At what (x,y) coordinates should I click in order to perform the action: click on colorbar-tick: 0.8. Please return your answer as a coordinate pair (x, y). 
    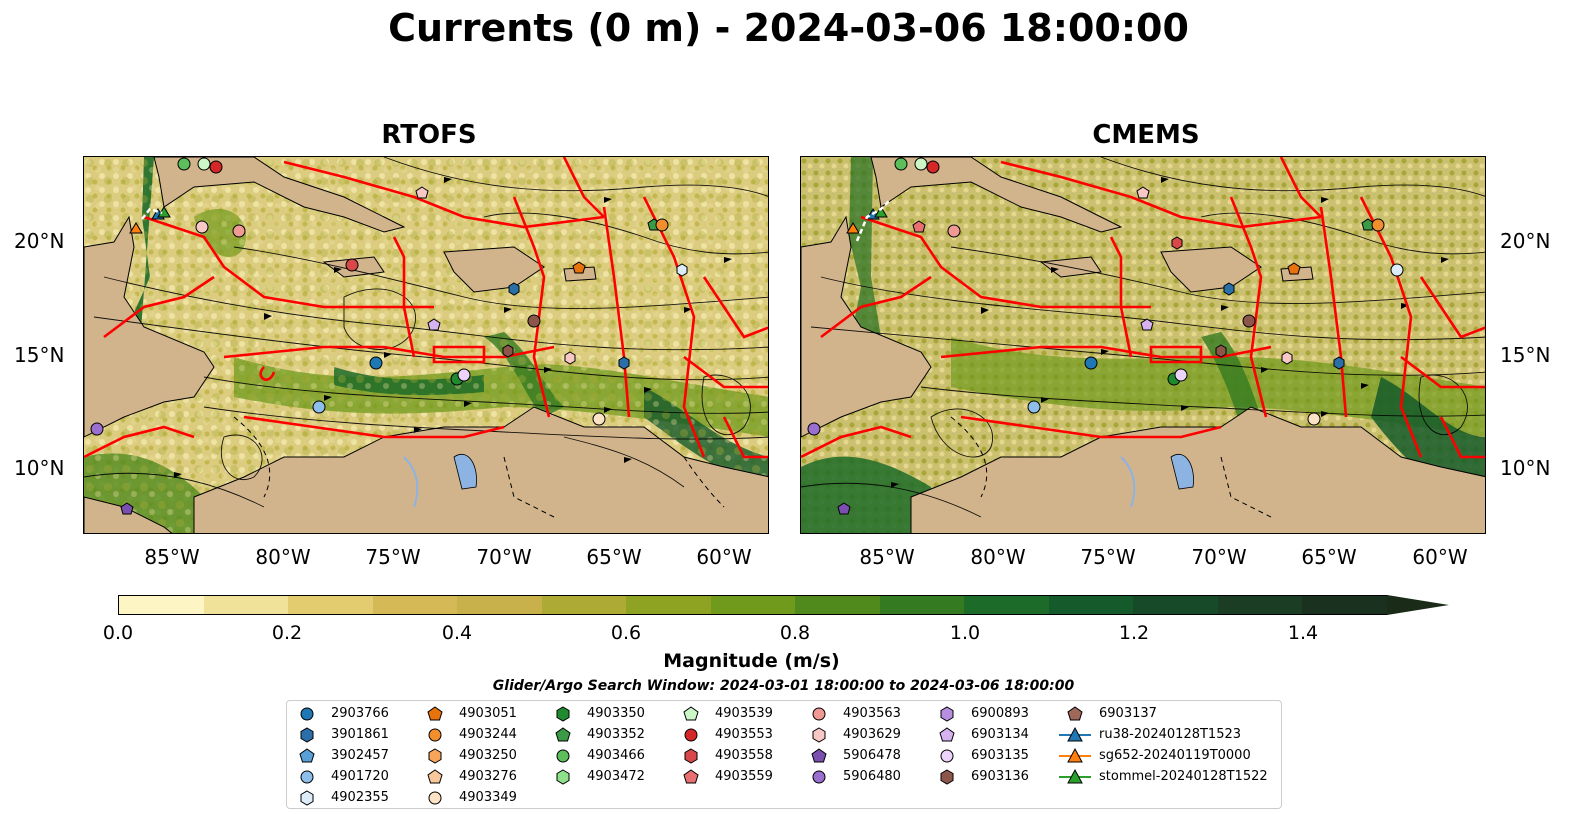
    Looking at the image, I should click on (795, 633).